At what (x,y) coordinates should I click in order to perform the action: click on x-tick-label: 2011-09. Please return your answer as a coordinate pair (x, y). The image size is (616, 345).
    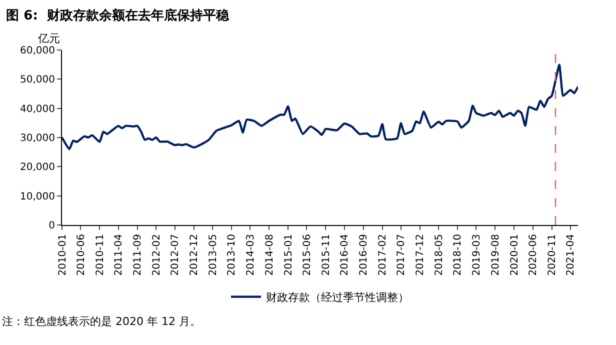
    Looking at the image, I should click on (138, 255).